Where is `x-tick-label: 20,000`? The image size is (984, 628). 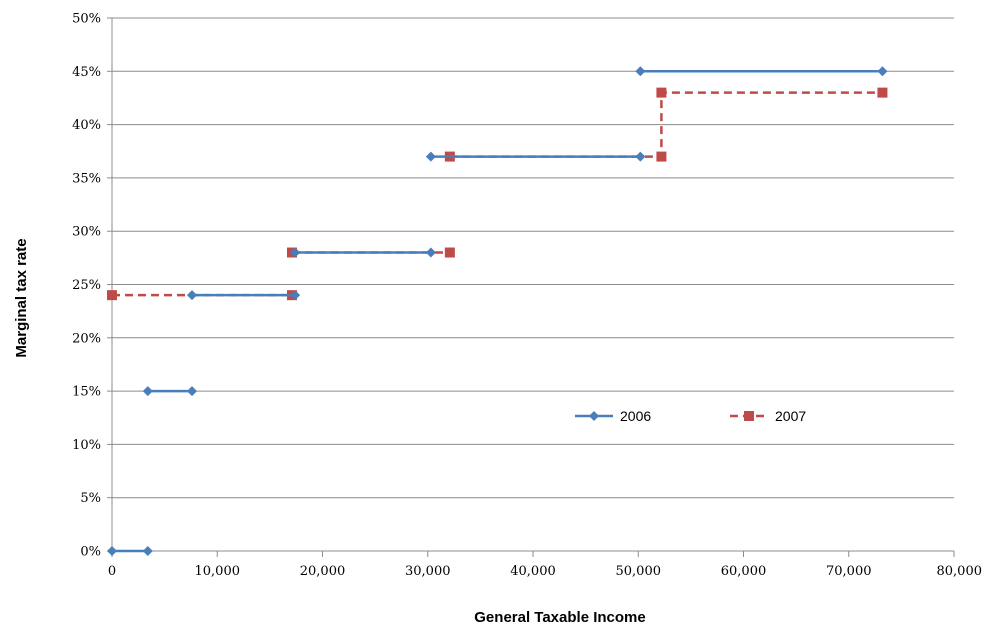
x-tick-label: 20,000 is located at coordinates (323, 571).